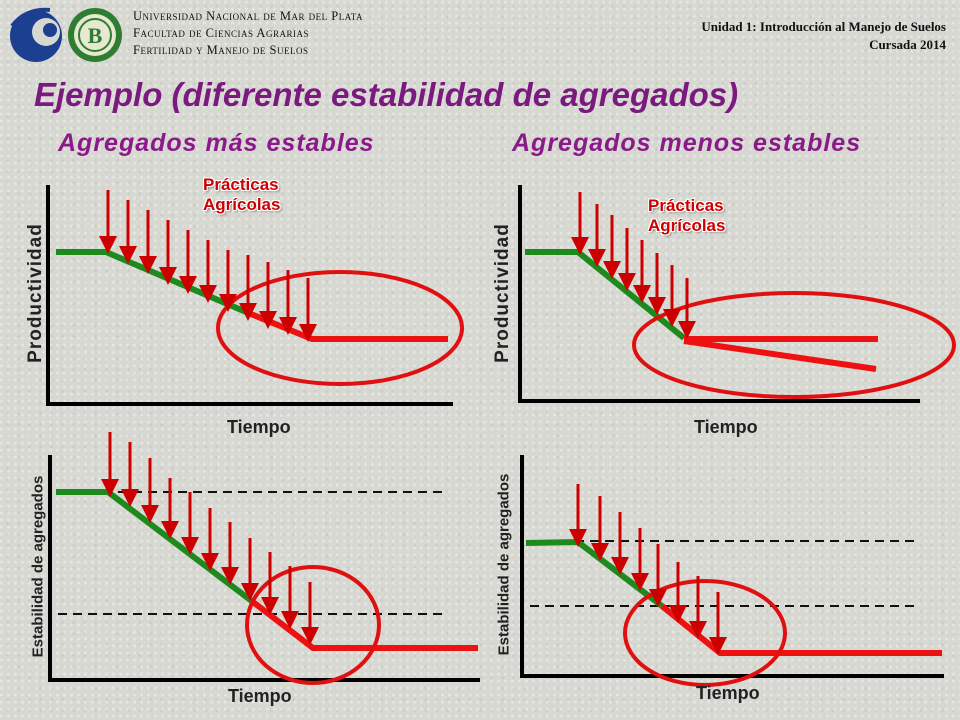 The image size is (960, 720). I want to click on university-name: Universidad Nacional de Mar del Plata, so click(248, 16).